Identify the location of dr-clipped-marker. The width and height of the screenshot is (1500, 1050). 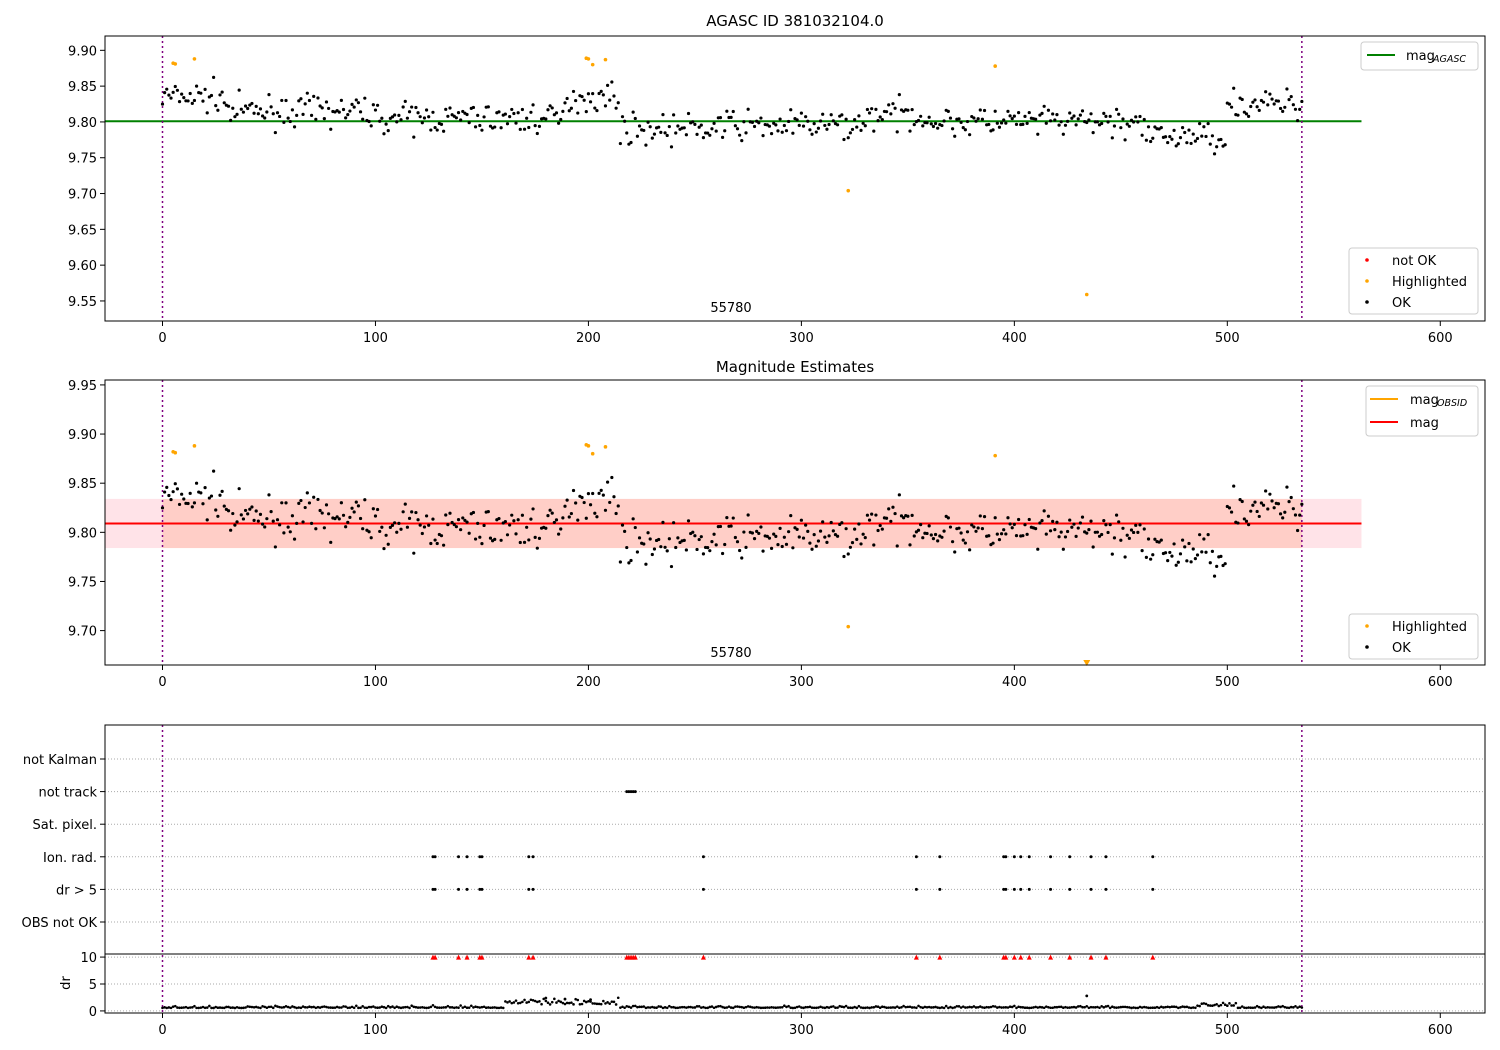
(703, 957).